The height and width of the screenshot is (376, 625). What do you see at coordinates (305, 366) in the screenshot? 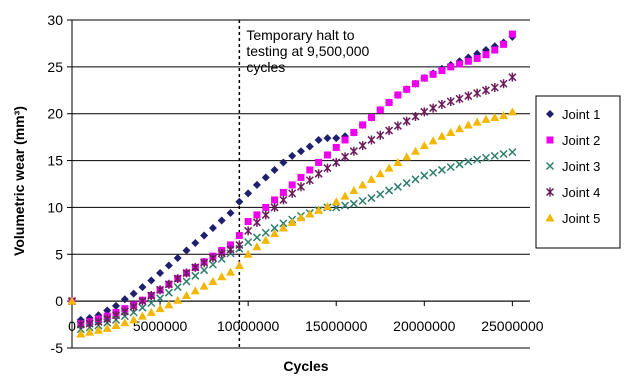
I see `x-axis-title: Cycles` at bounding box center [305, 366].